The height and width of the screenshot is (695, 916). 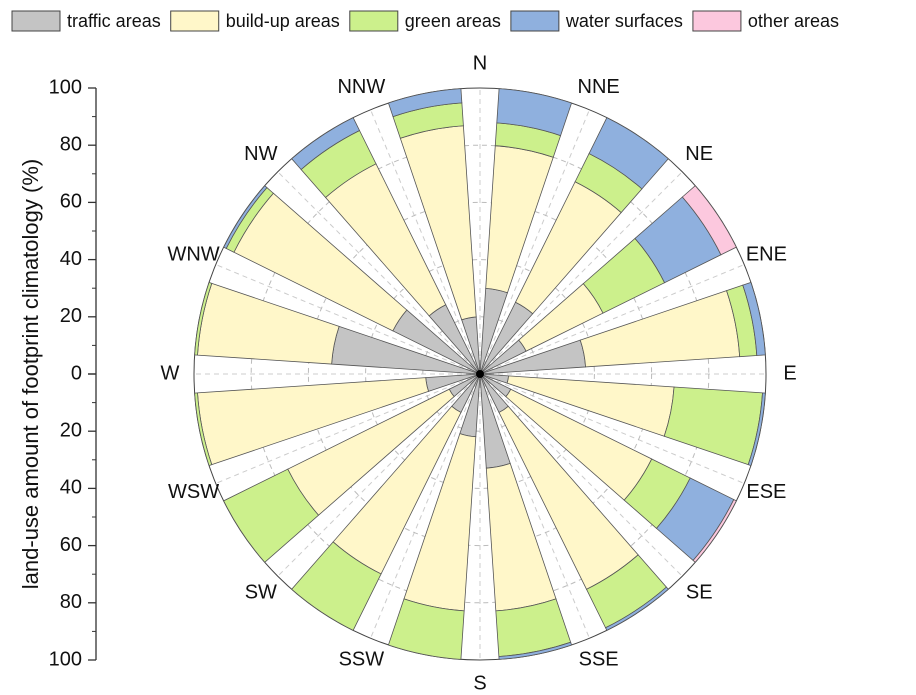 What do you see at coordinates (599, 660) in the screenshot?
I see `direction-label: SSE` at bounding box center [599, 660].